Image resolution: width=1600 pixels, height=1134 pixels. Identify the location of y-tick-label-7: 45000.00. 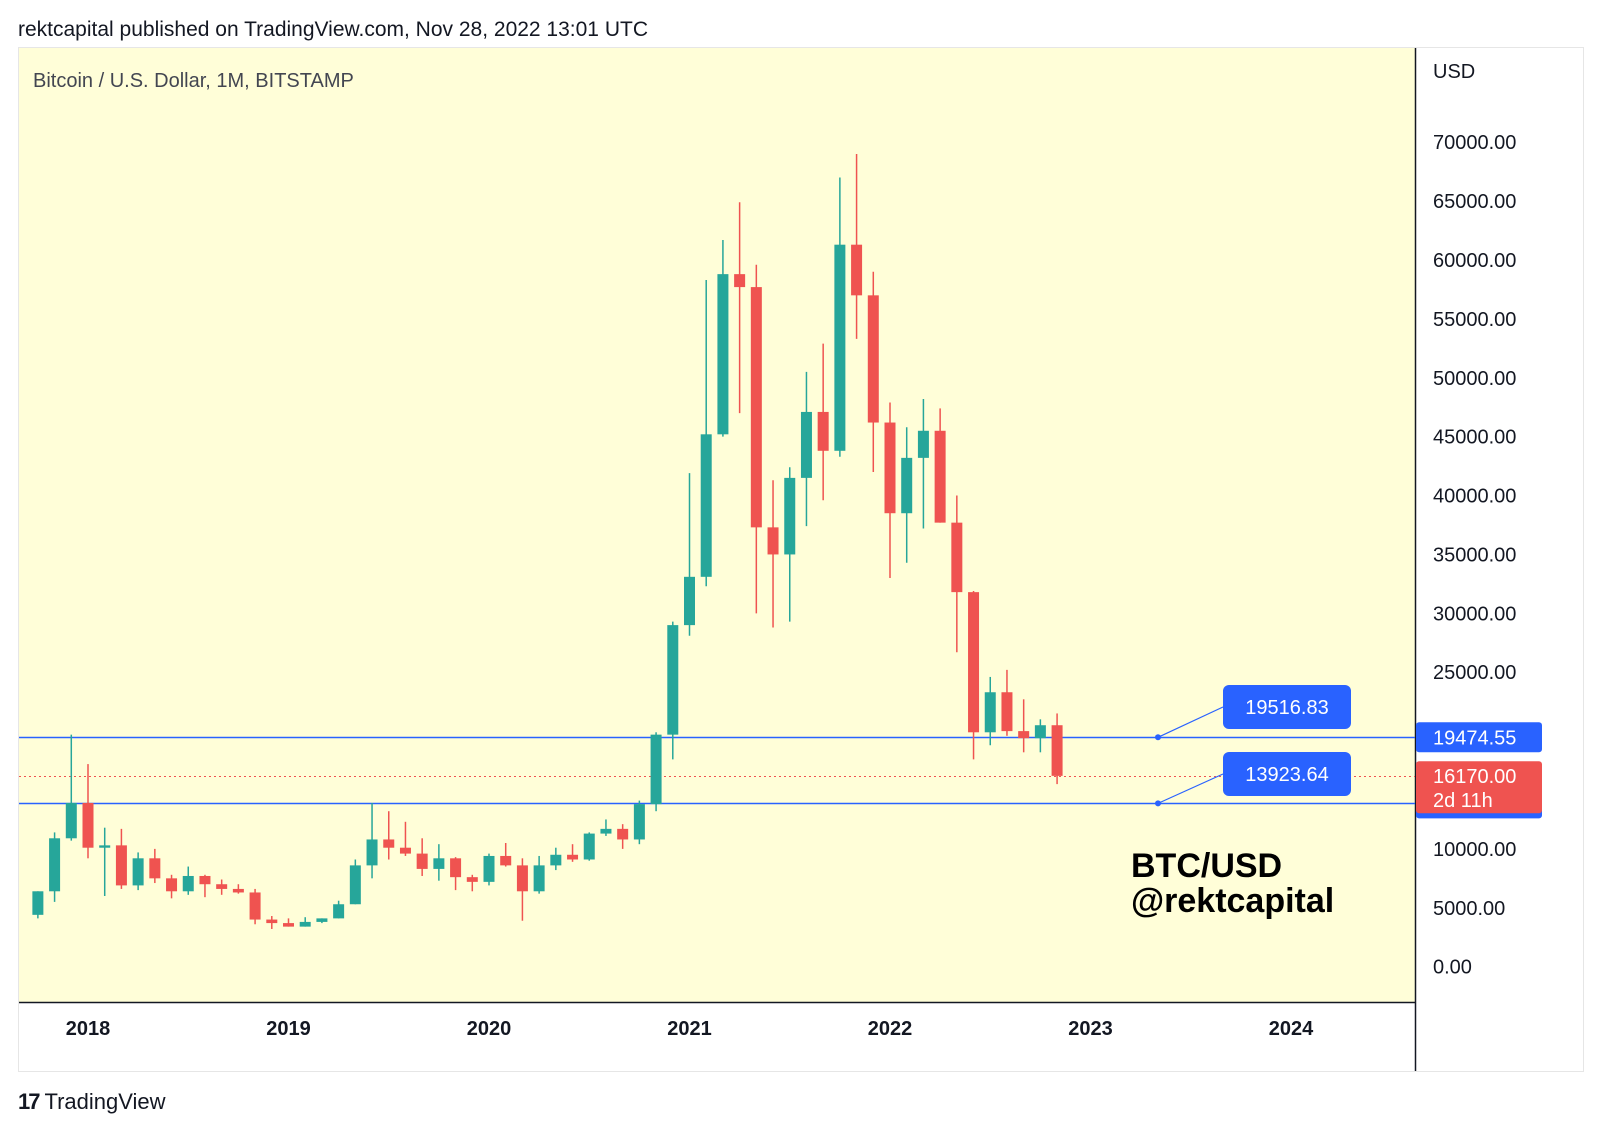
(1474, 438).